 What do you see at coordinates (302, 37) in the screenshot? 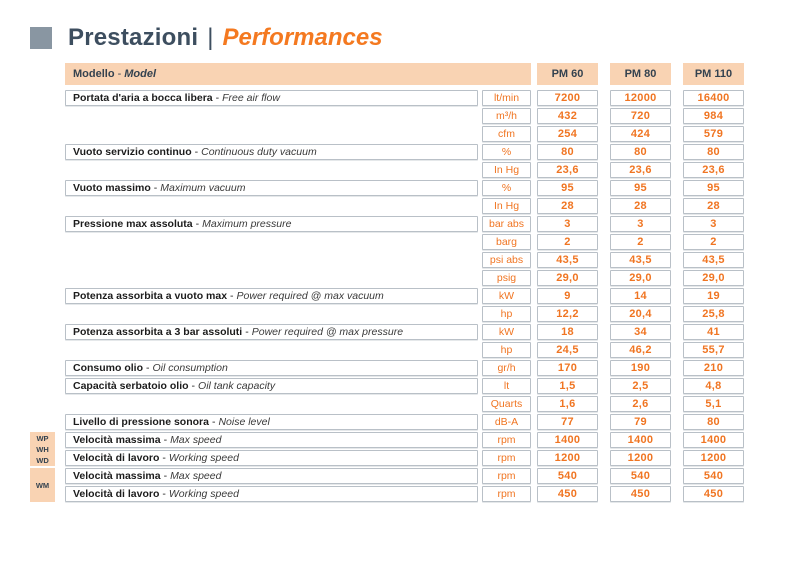
I see `title-english: Performances` at bounding box center [302, 37].